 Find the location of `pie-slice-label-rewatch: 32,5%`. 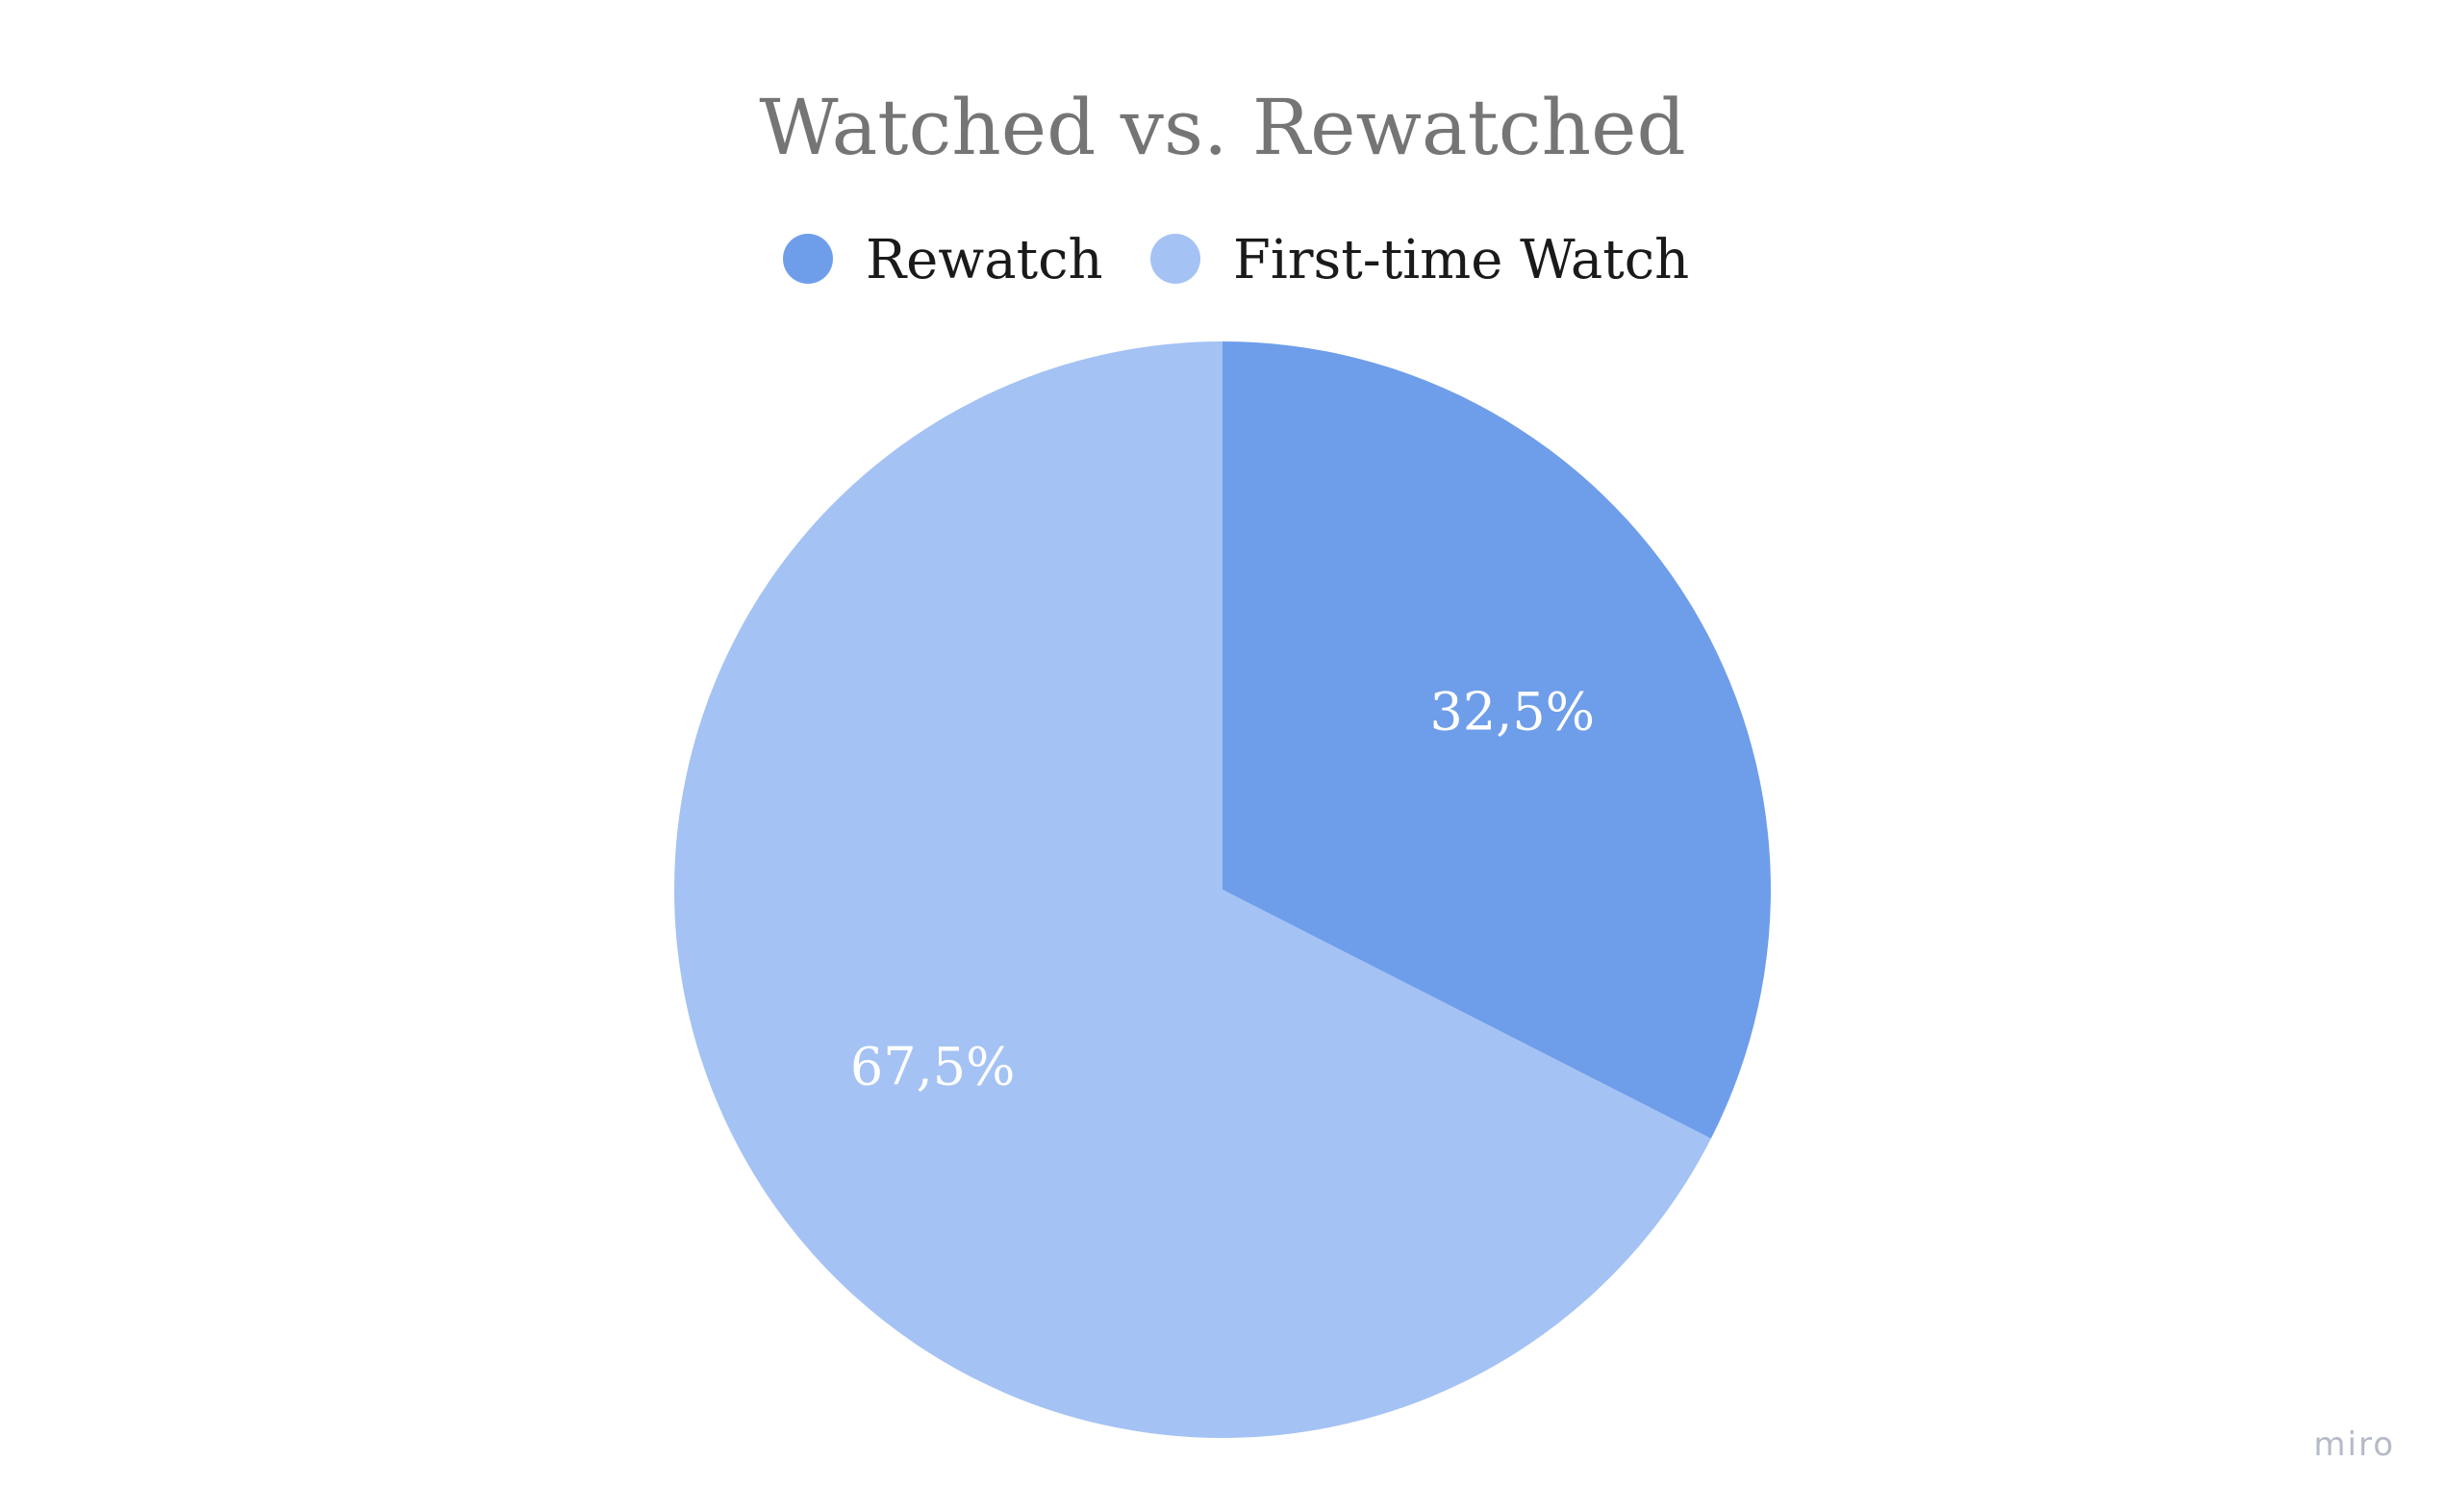

pie-slice-label-rewatch: 32,5% is located at coordinates (1513, 711).